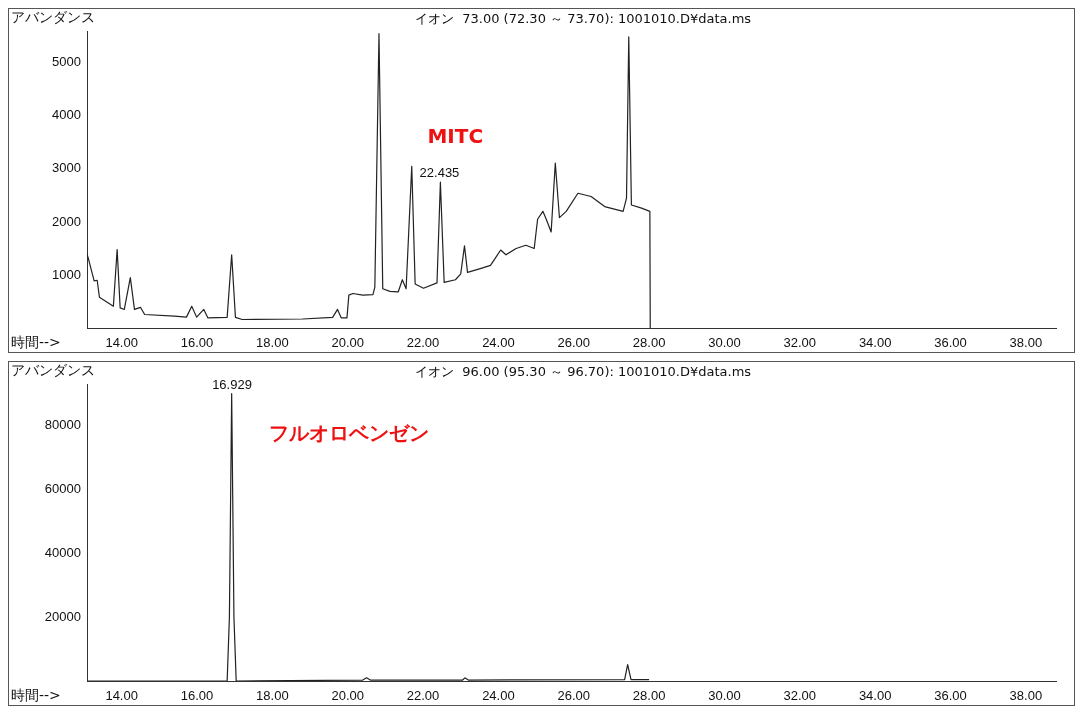  Describe the element at coordinates (62, 488) in the screenshot. I see `y-tick-label: 60000` at that location.